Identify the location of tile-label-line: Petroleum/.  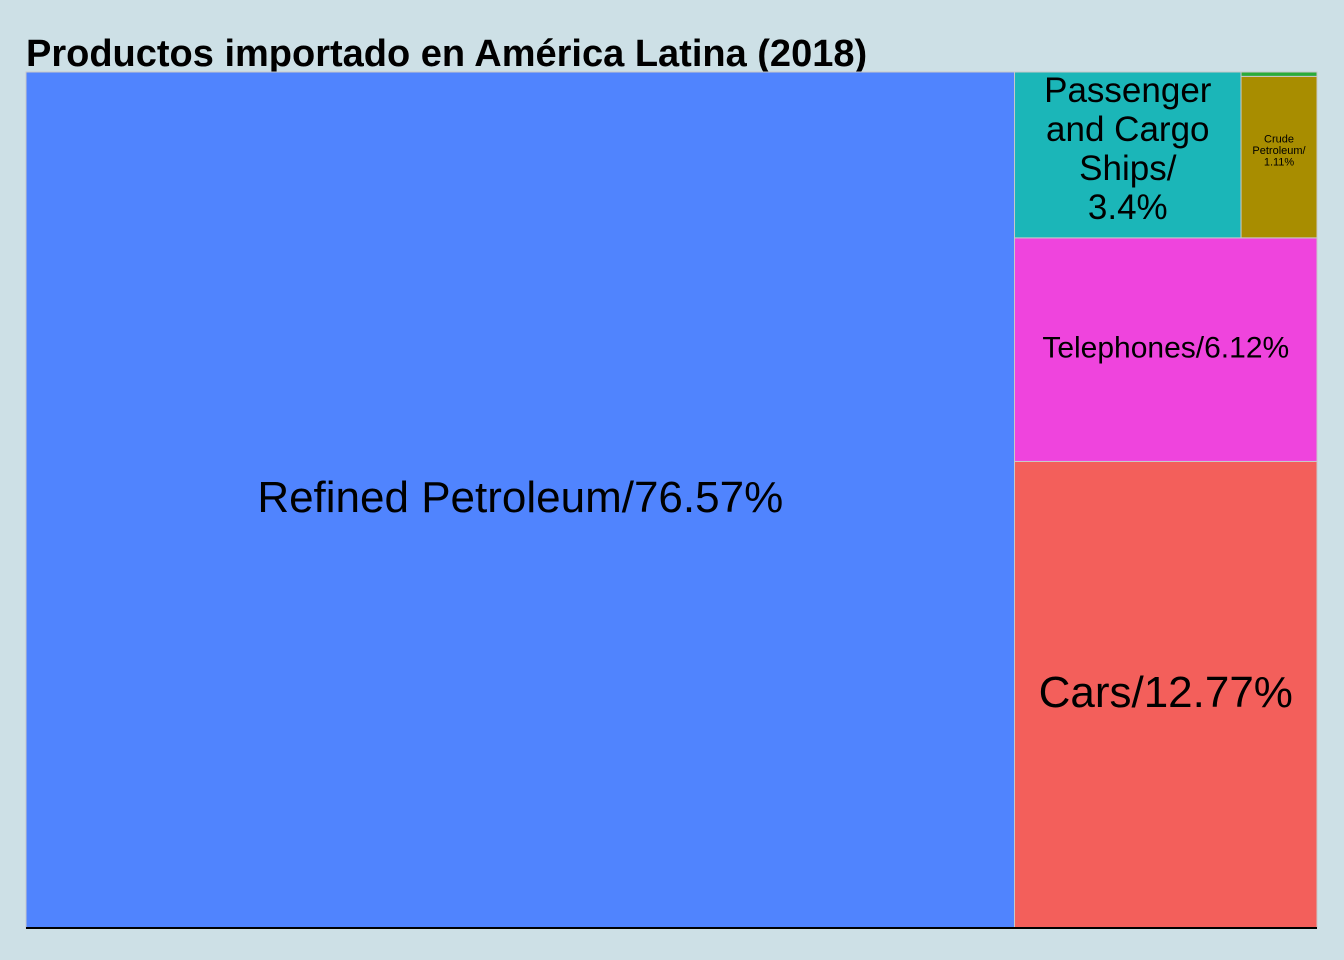
(1279, 151).